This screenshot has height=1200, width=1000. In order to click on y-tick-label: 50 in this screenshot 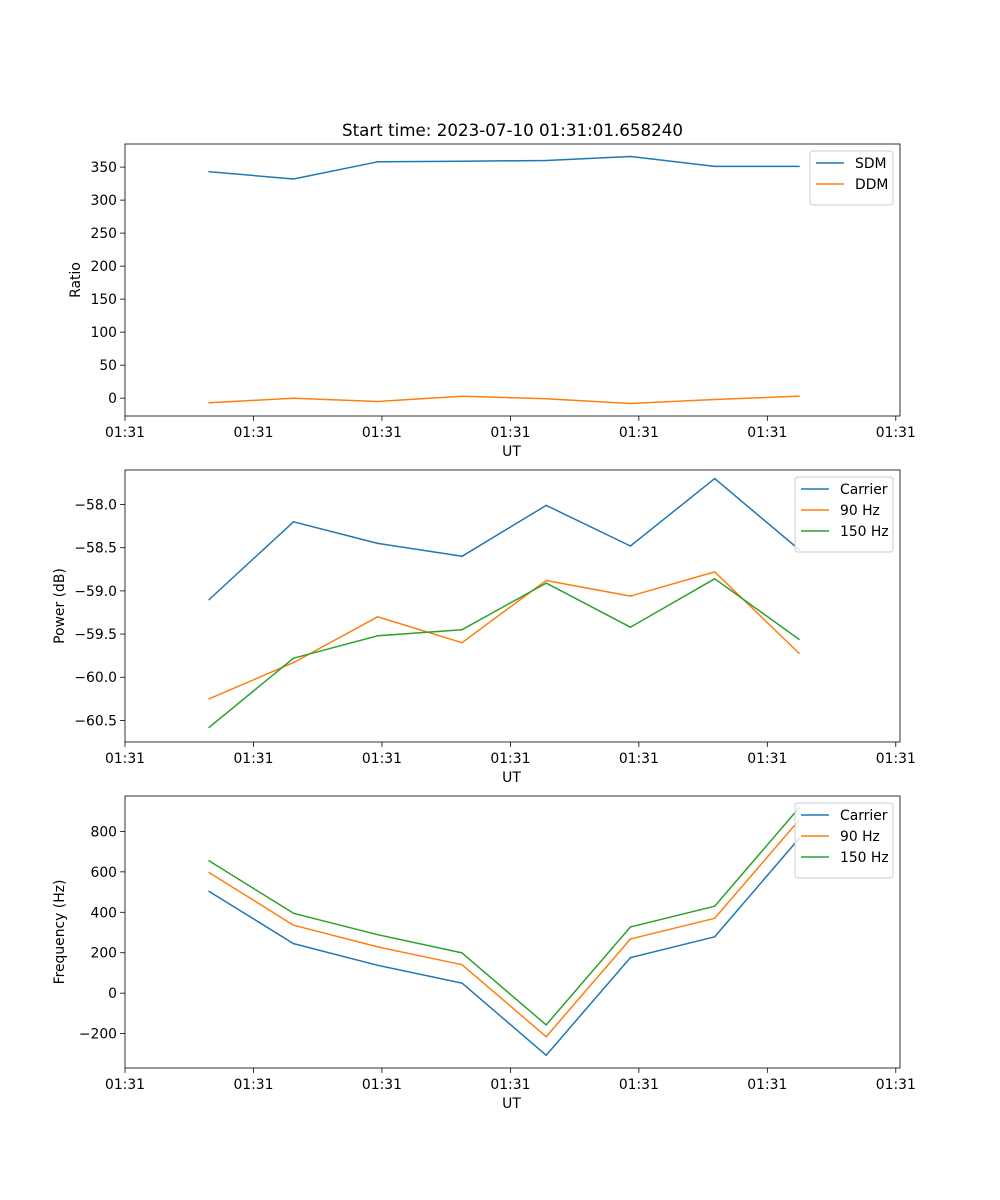, I will do `click(108, 366)`.